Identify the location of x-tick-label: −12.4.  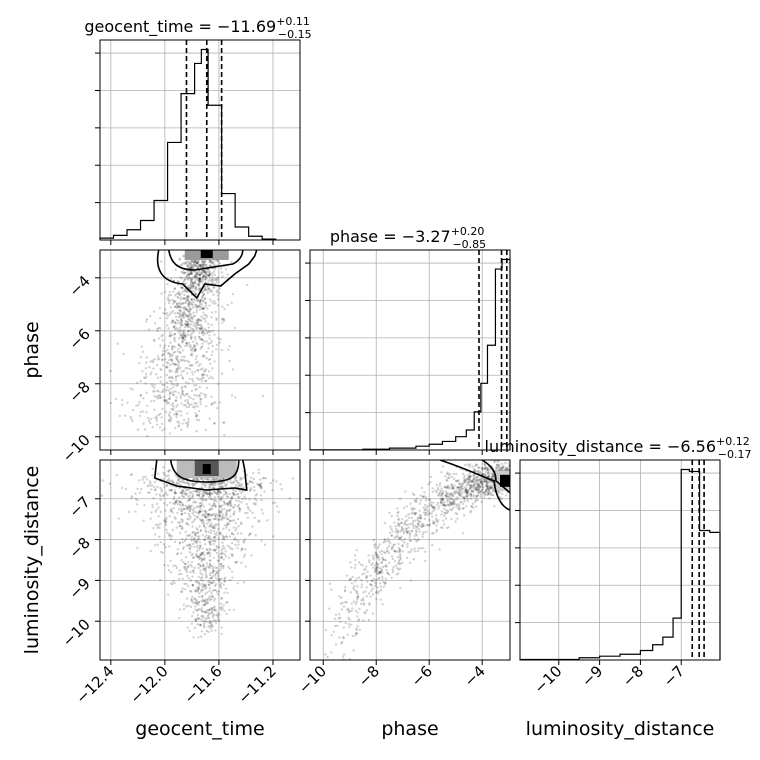
(94, 684).